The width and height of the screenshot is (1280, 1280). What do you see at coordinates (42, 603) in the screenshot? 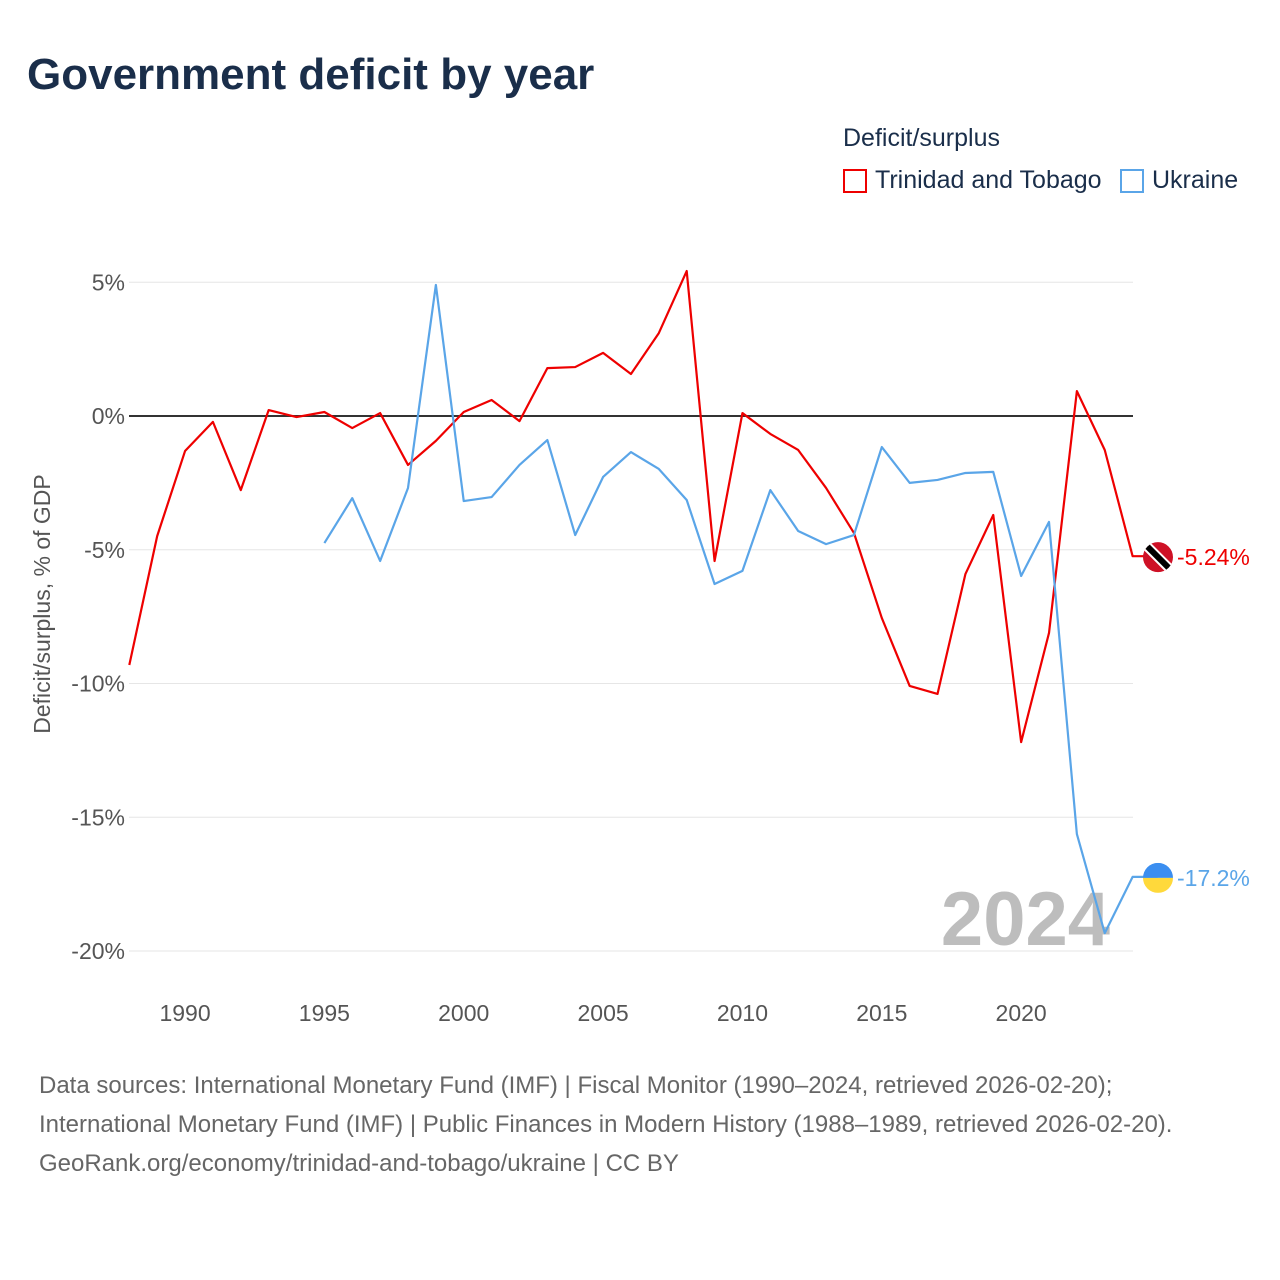
I see `y-axis-label: Deficit/surplus, % of GDP` at bounding box center [42, 603].